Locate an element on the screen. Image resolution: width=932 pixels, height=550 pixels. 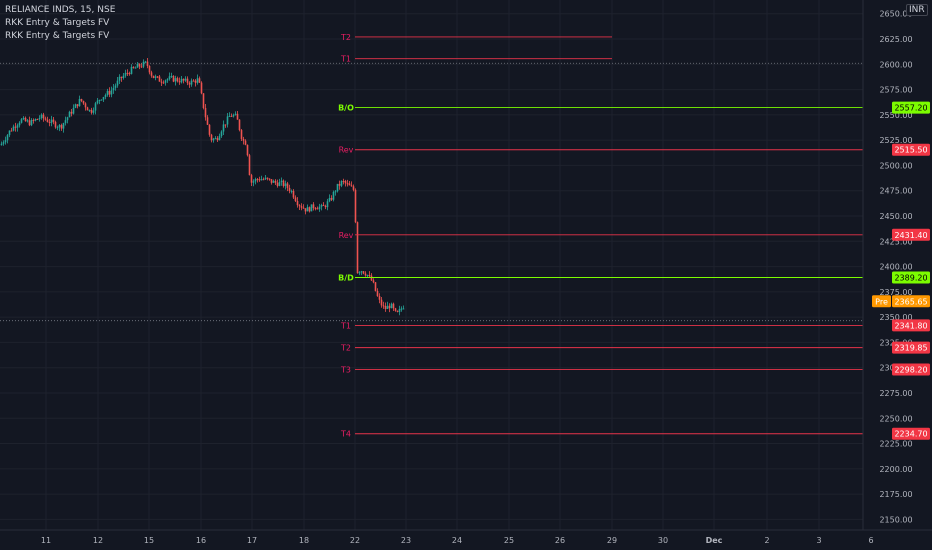
currency-badge: INR is located at coordinates (917, 10).